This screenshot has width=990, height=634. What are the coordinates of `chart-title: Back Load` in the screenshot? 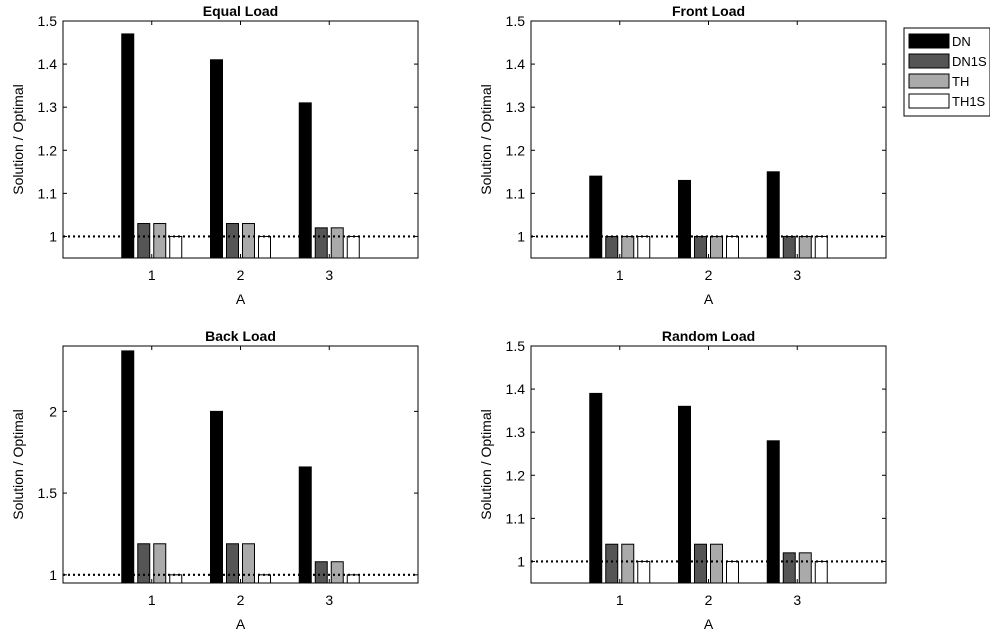 It's located at (240, 336).